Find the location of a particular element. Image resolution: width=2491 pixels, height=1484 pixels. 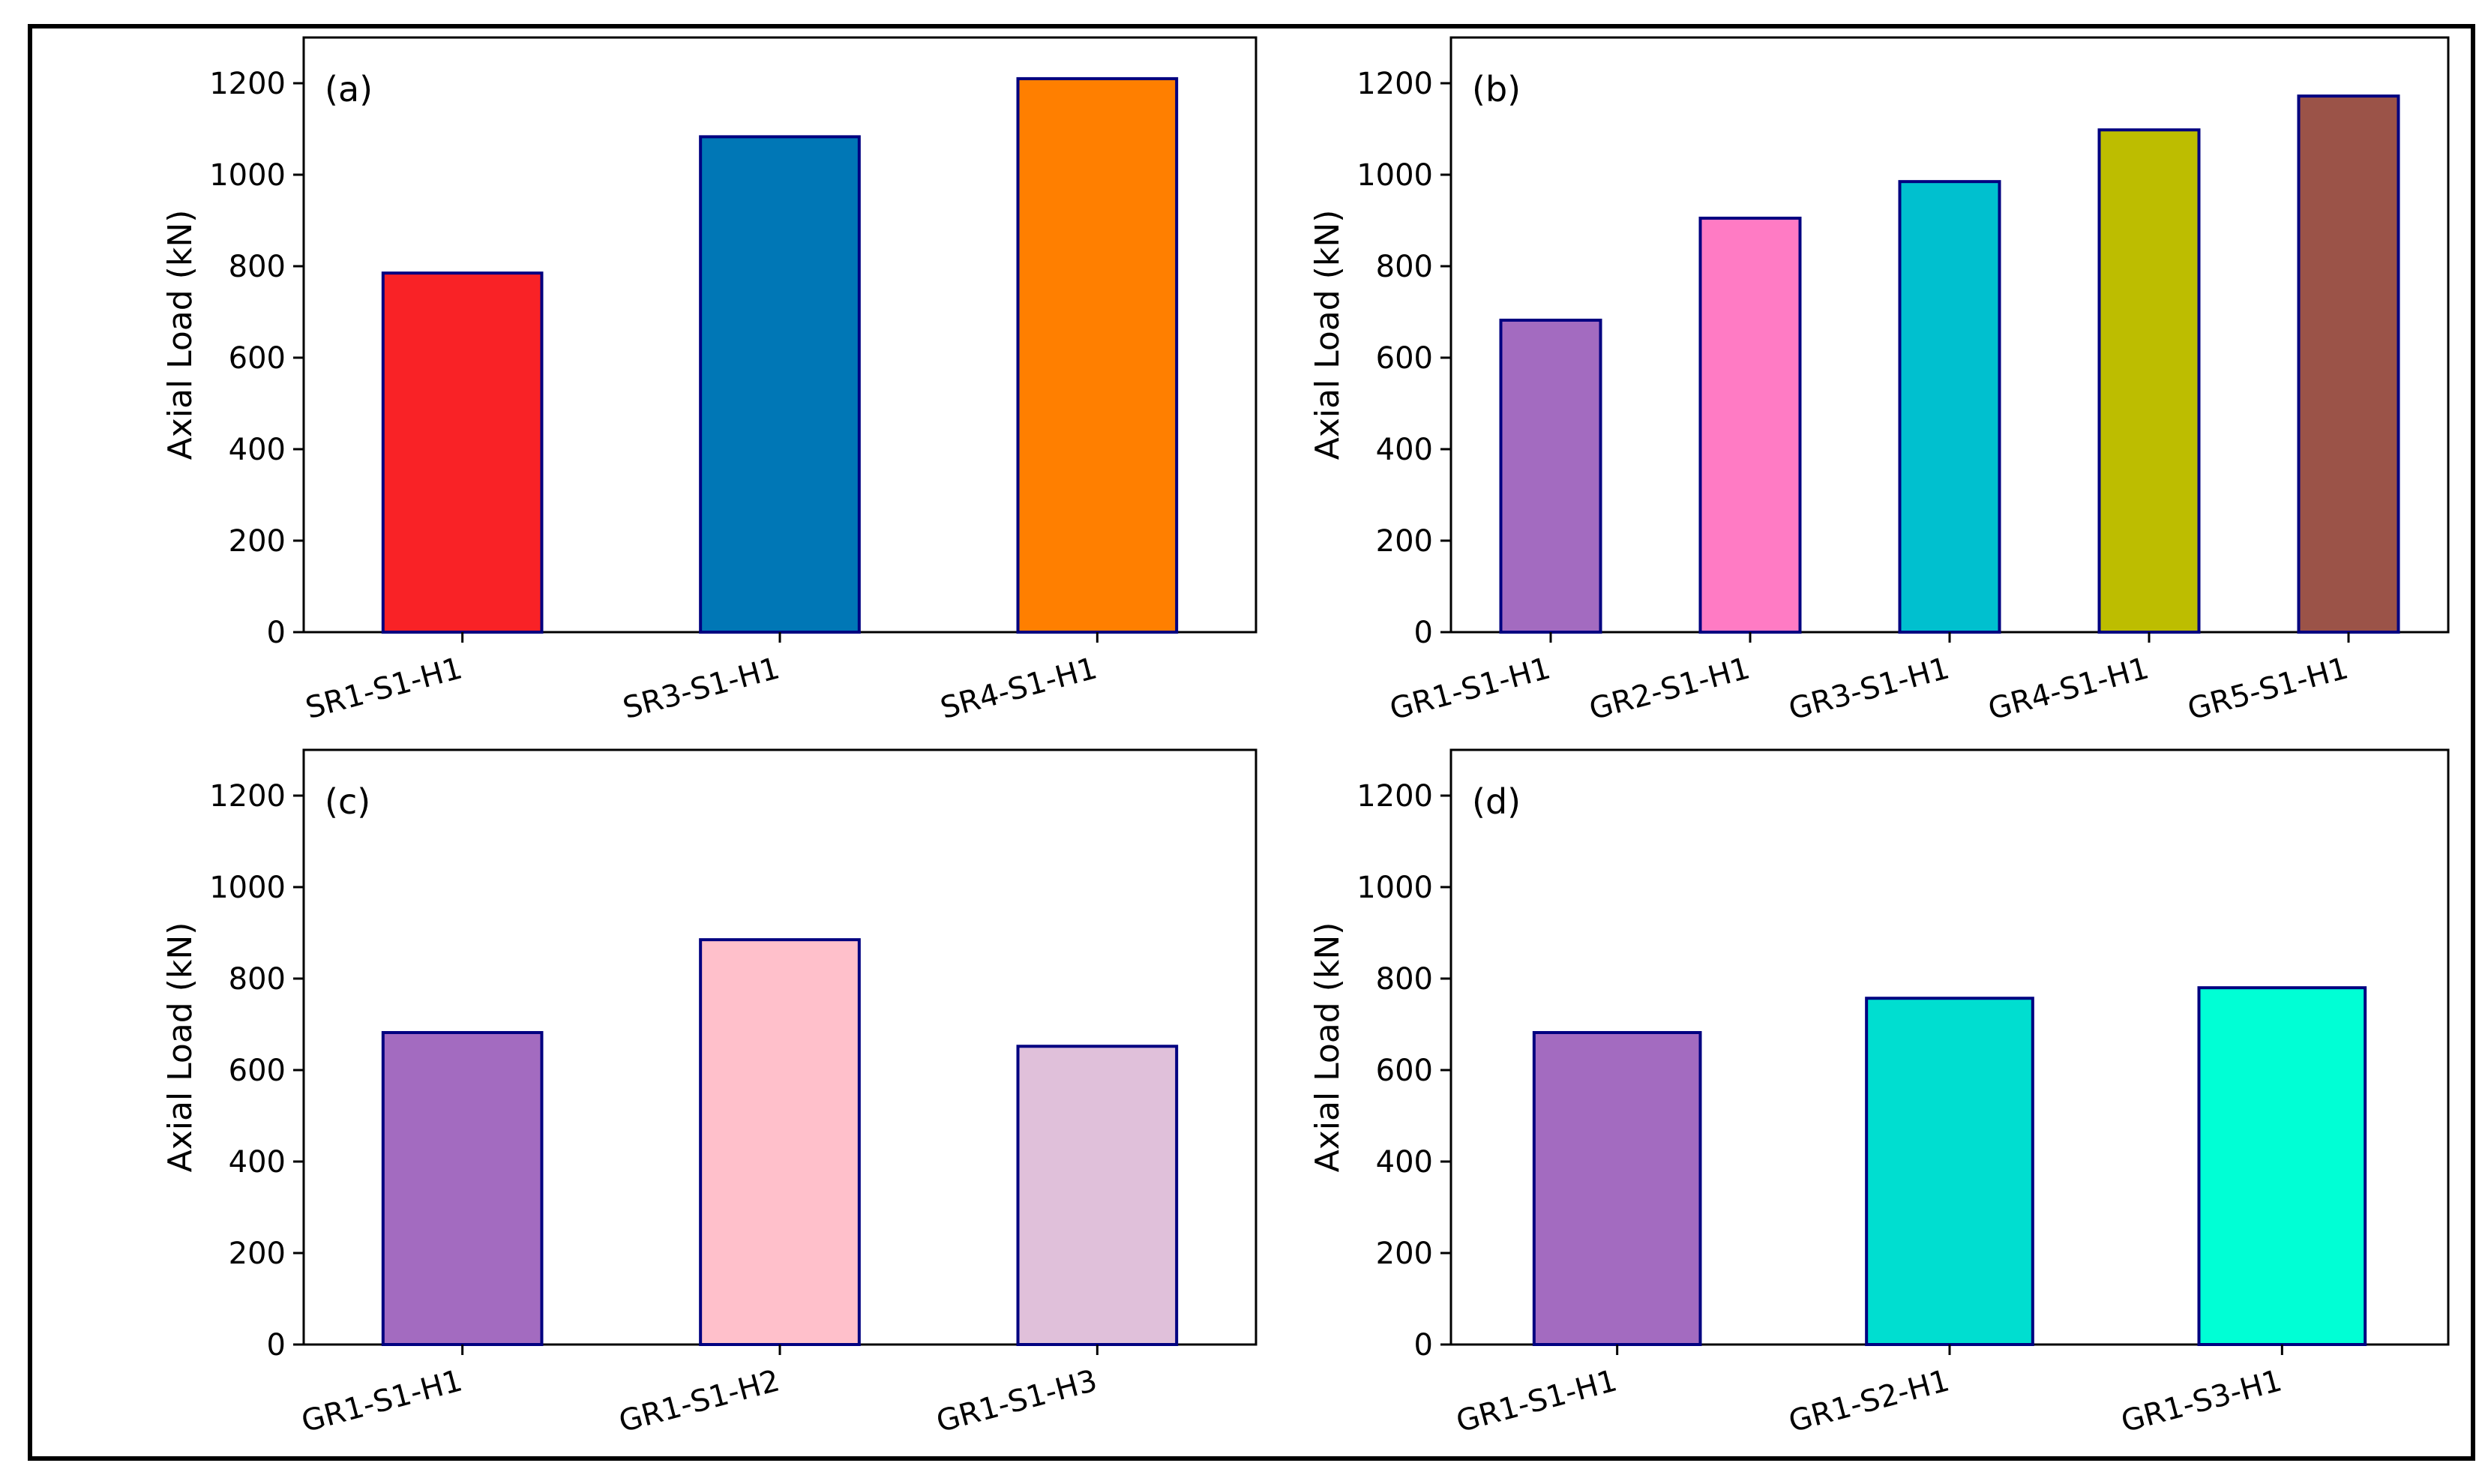

bar-sr1-s1-h1 is located at coordinates (462, 452).